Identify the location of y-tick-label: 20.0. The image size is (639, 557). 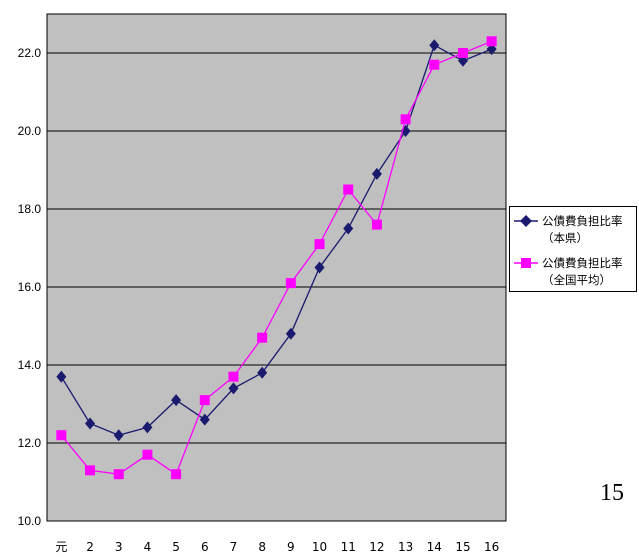
(30, 131).